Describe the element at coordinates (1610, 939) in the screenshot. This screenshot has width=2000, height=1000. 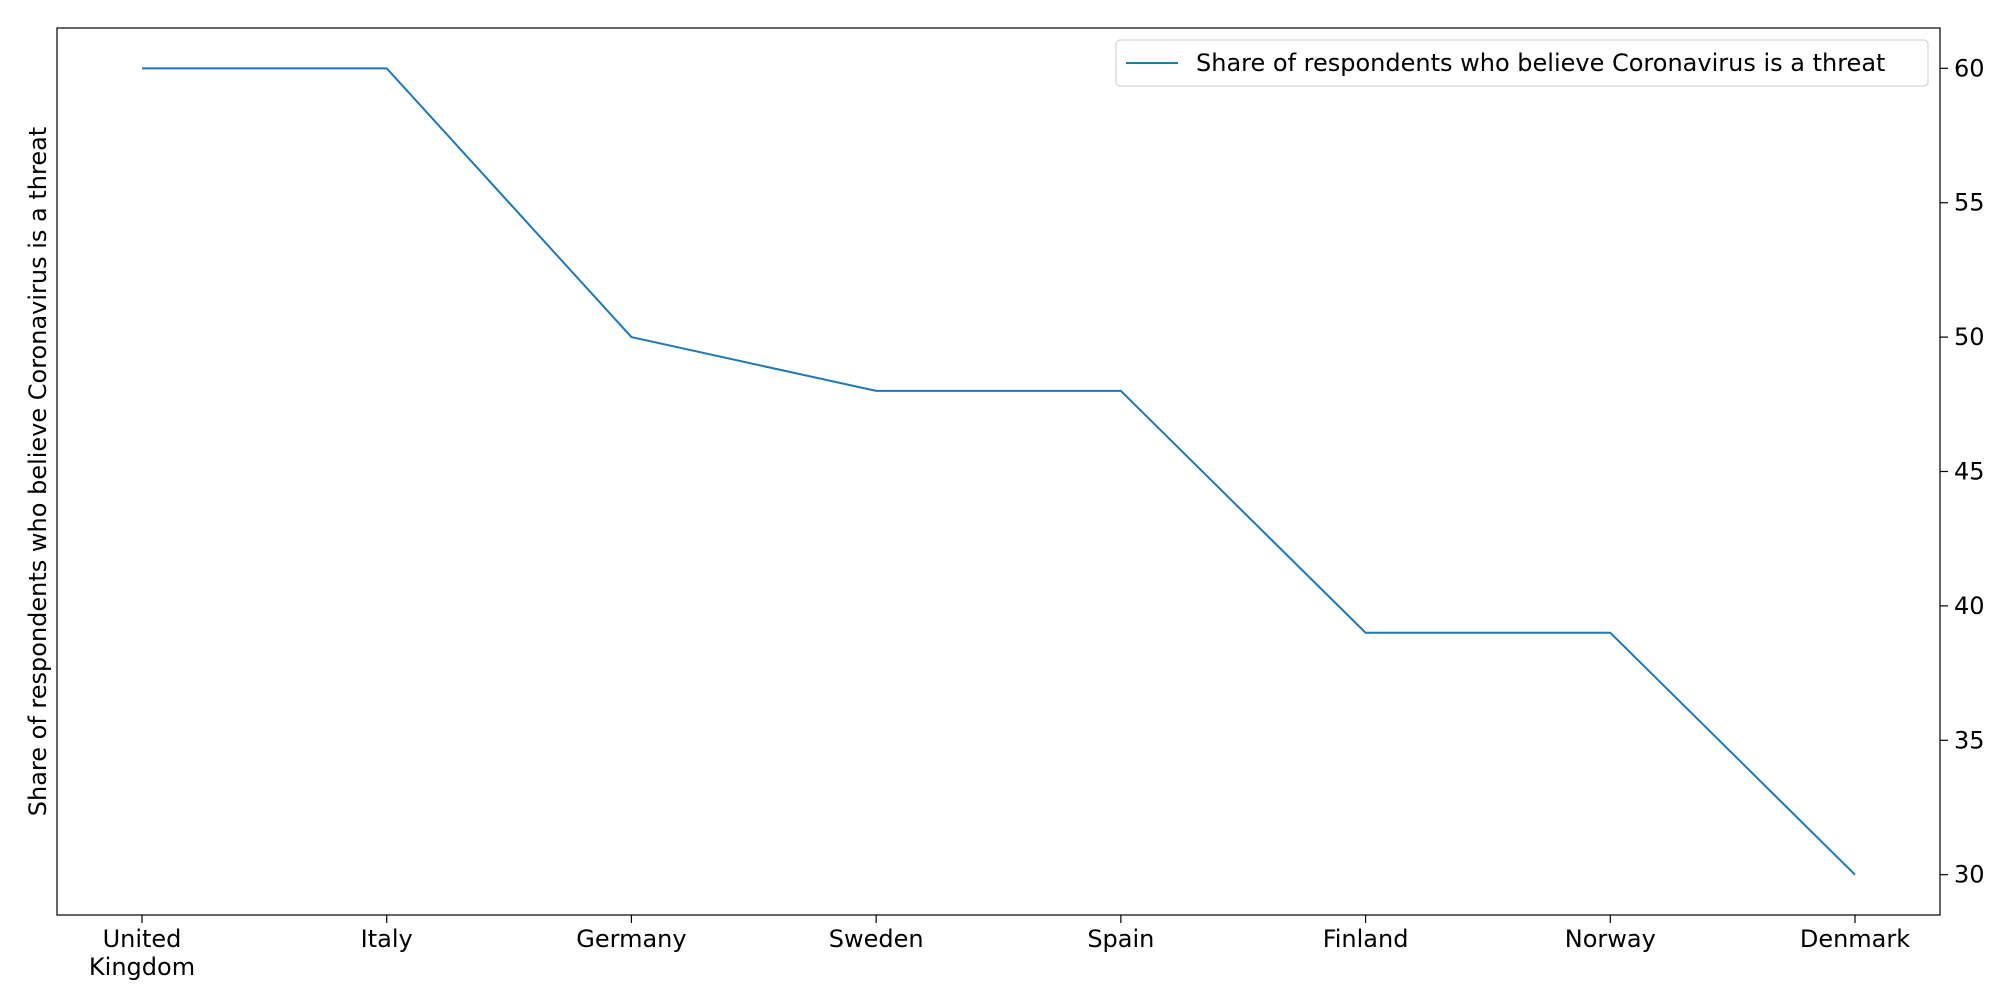
I see `x-tick-label: Norway` at that location.